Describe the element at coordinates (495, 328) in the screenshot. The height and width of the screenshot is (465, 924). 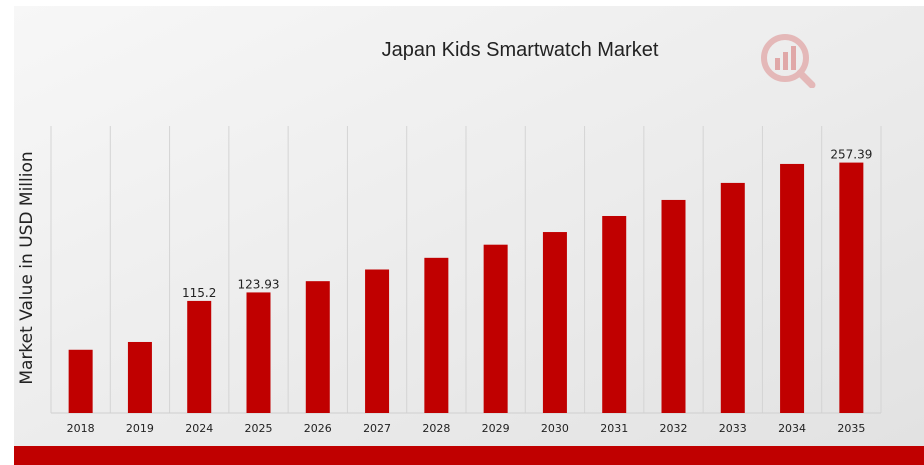
I see `bar-2029` at that location.